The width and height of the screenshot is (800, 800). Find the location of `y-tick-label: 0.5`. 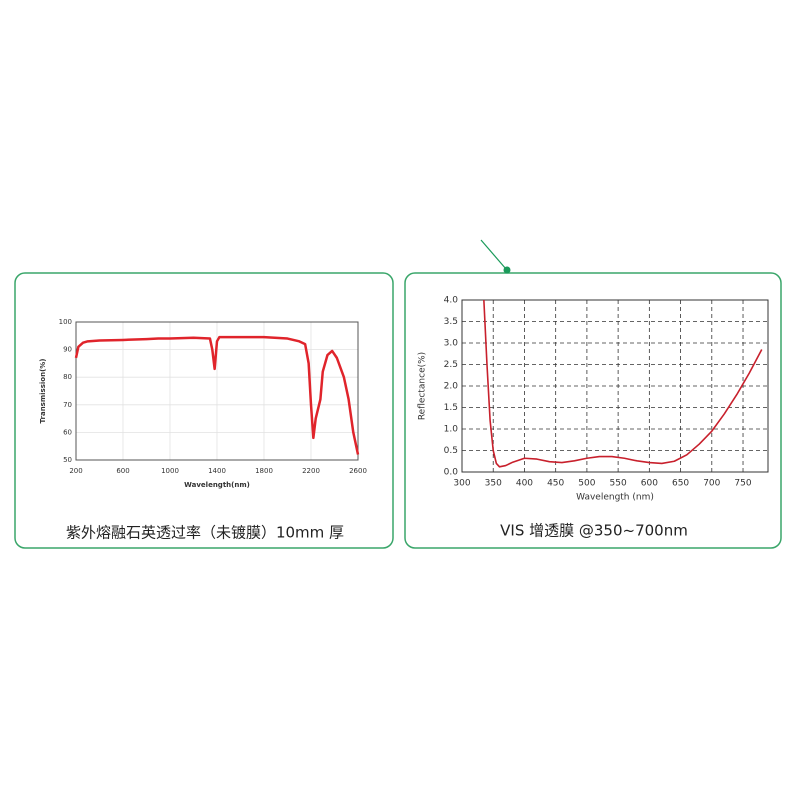

y-tick-label: 0.5 is located at coordinates (451, 451).